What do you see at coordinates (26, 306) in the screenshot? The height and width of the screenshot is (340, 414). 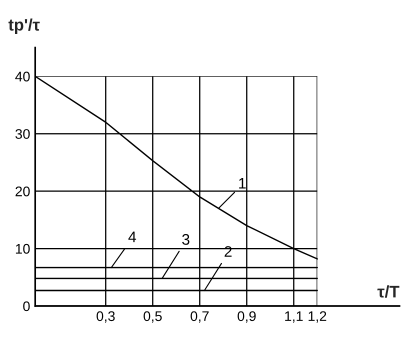 I see `y-tick-label: 0` at bounding box center [26, 306].